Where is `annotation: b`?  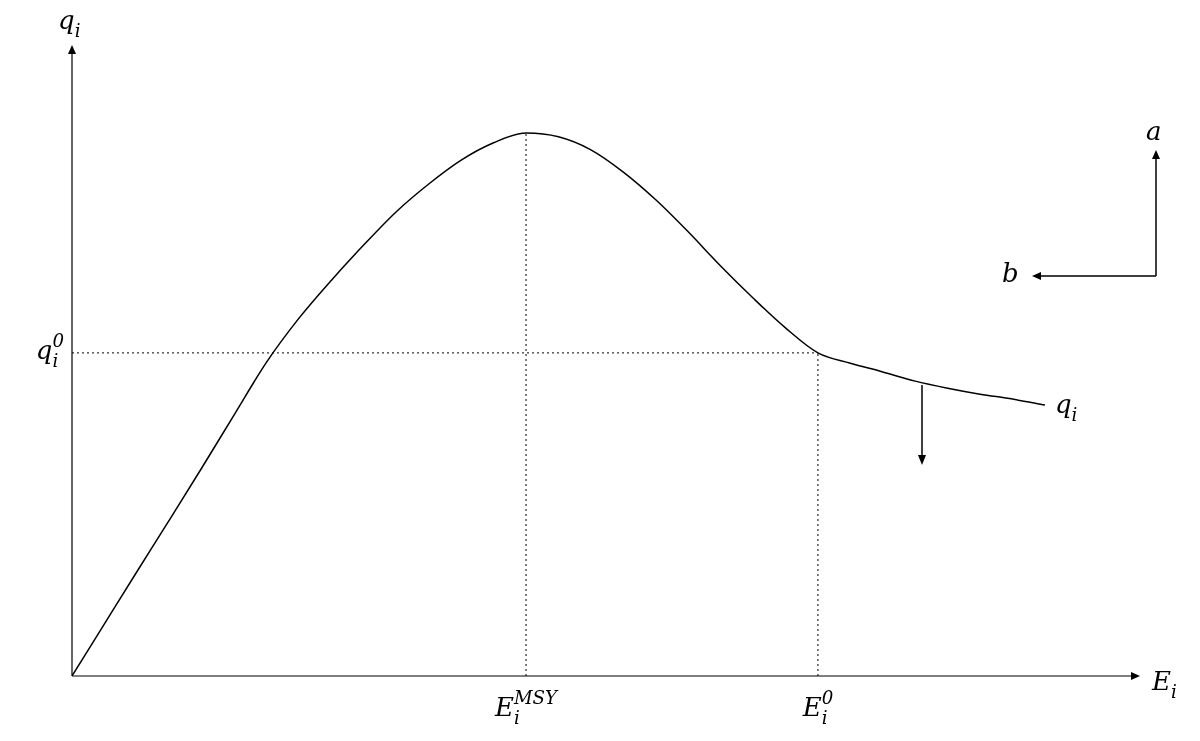
annotation: b is located at coordinates (1010, 273).